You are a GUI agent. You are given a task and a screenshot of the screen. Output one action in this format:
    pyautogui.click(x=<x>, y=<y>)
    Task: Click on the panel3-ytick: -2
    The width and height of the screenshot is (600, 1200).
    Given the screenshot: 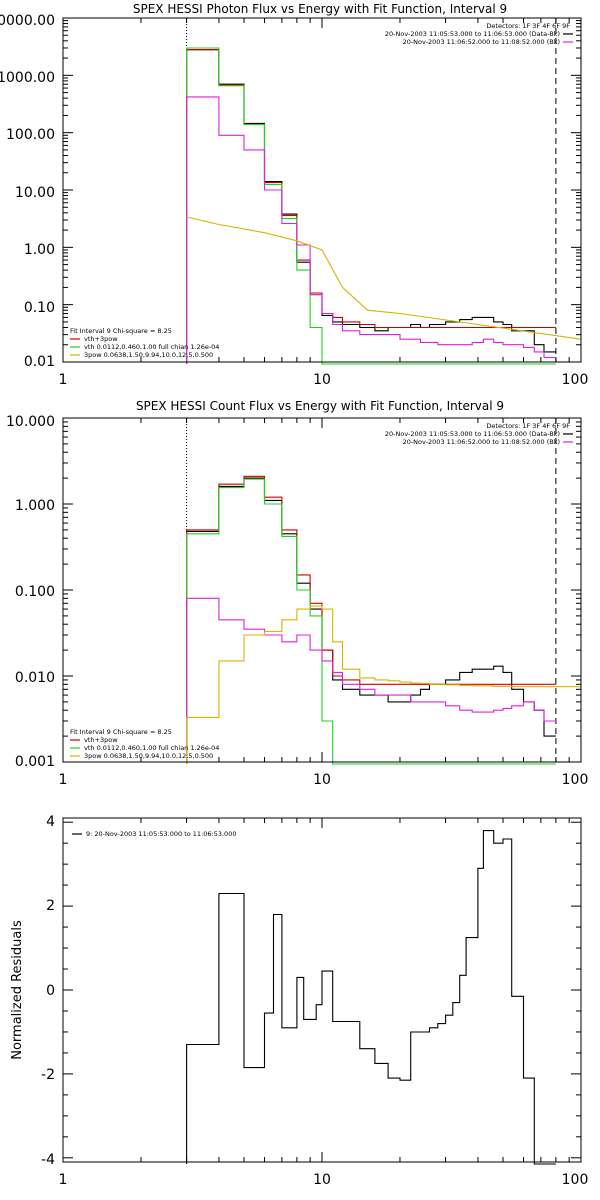 What is the action you would take?
    pyautogui.click(x=48, y=1075)
    